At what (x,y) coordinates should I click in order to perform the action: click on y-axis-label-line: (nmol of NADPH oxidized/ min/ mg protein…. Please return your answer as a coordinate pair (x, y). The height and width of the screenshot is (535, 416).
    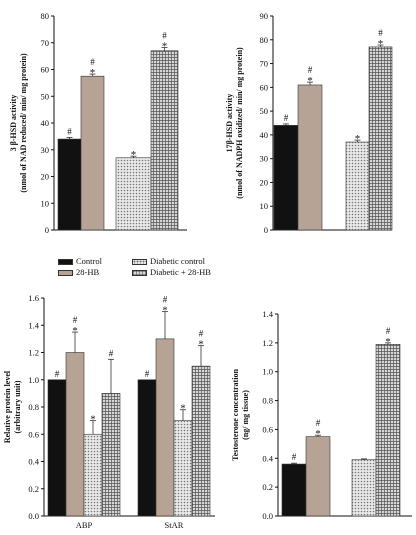
    Looking at the image, I should click on (239, 123).